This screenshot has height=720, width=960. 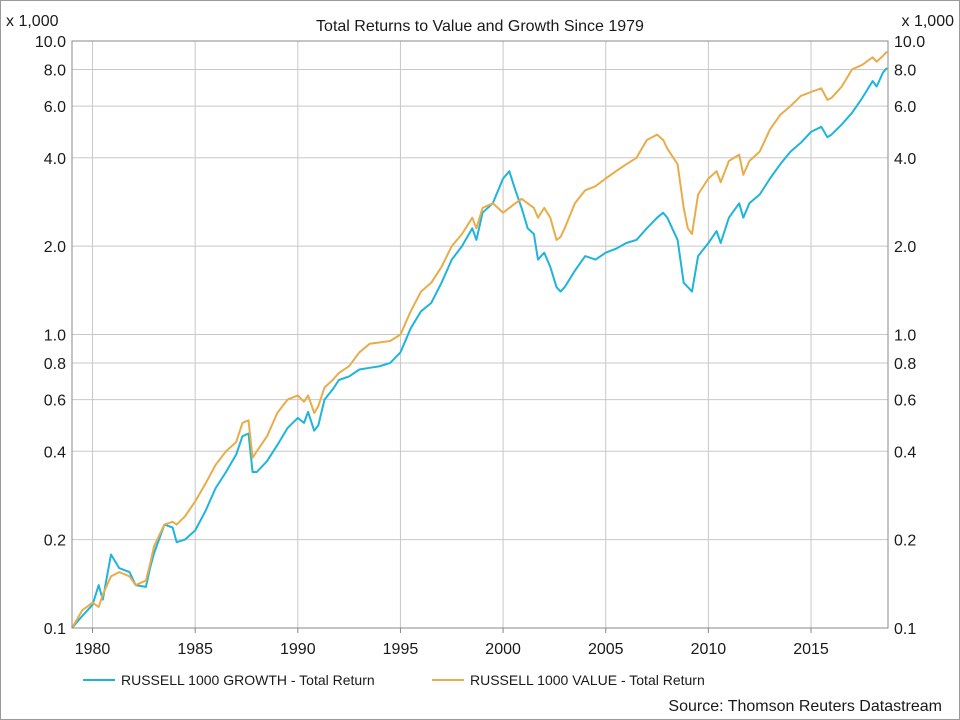 What do you see at coordinates (503, 649) in the screenshot?
I see `x-tick-label: 2000` at bounding box center [503, 649].